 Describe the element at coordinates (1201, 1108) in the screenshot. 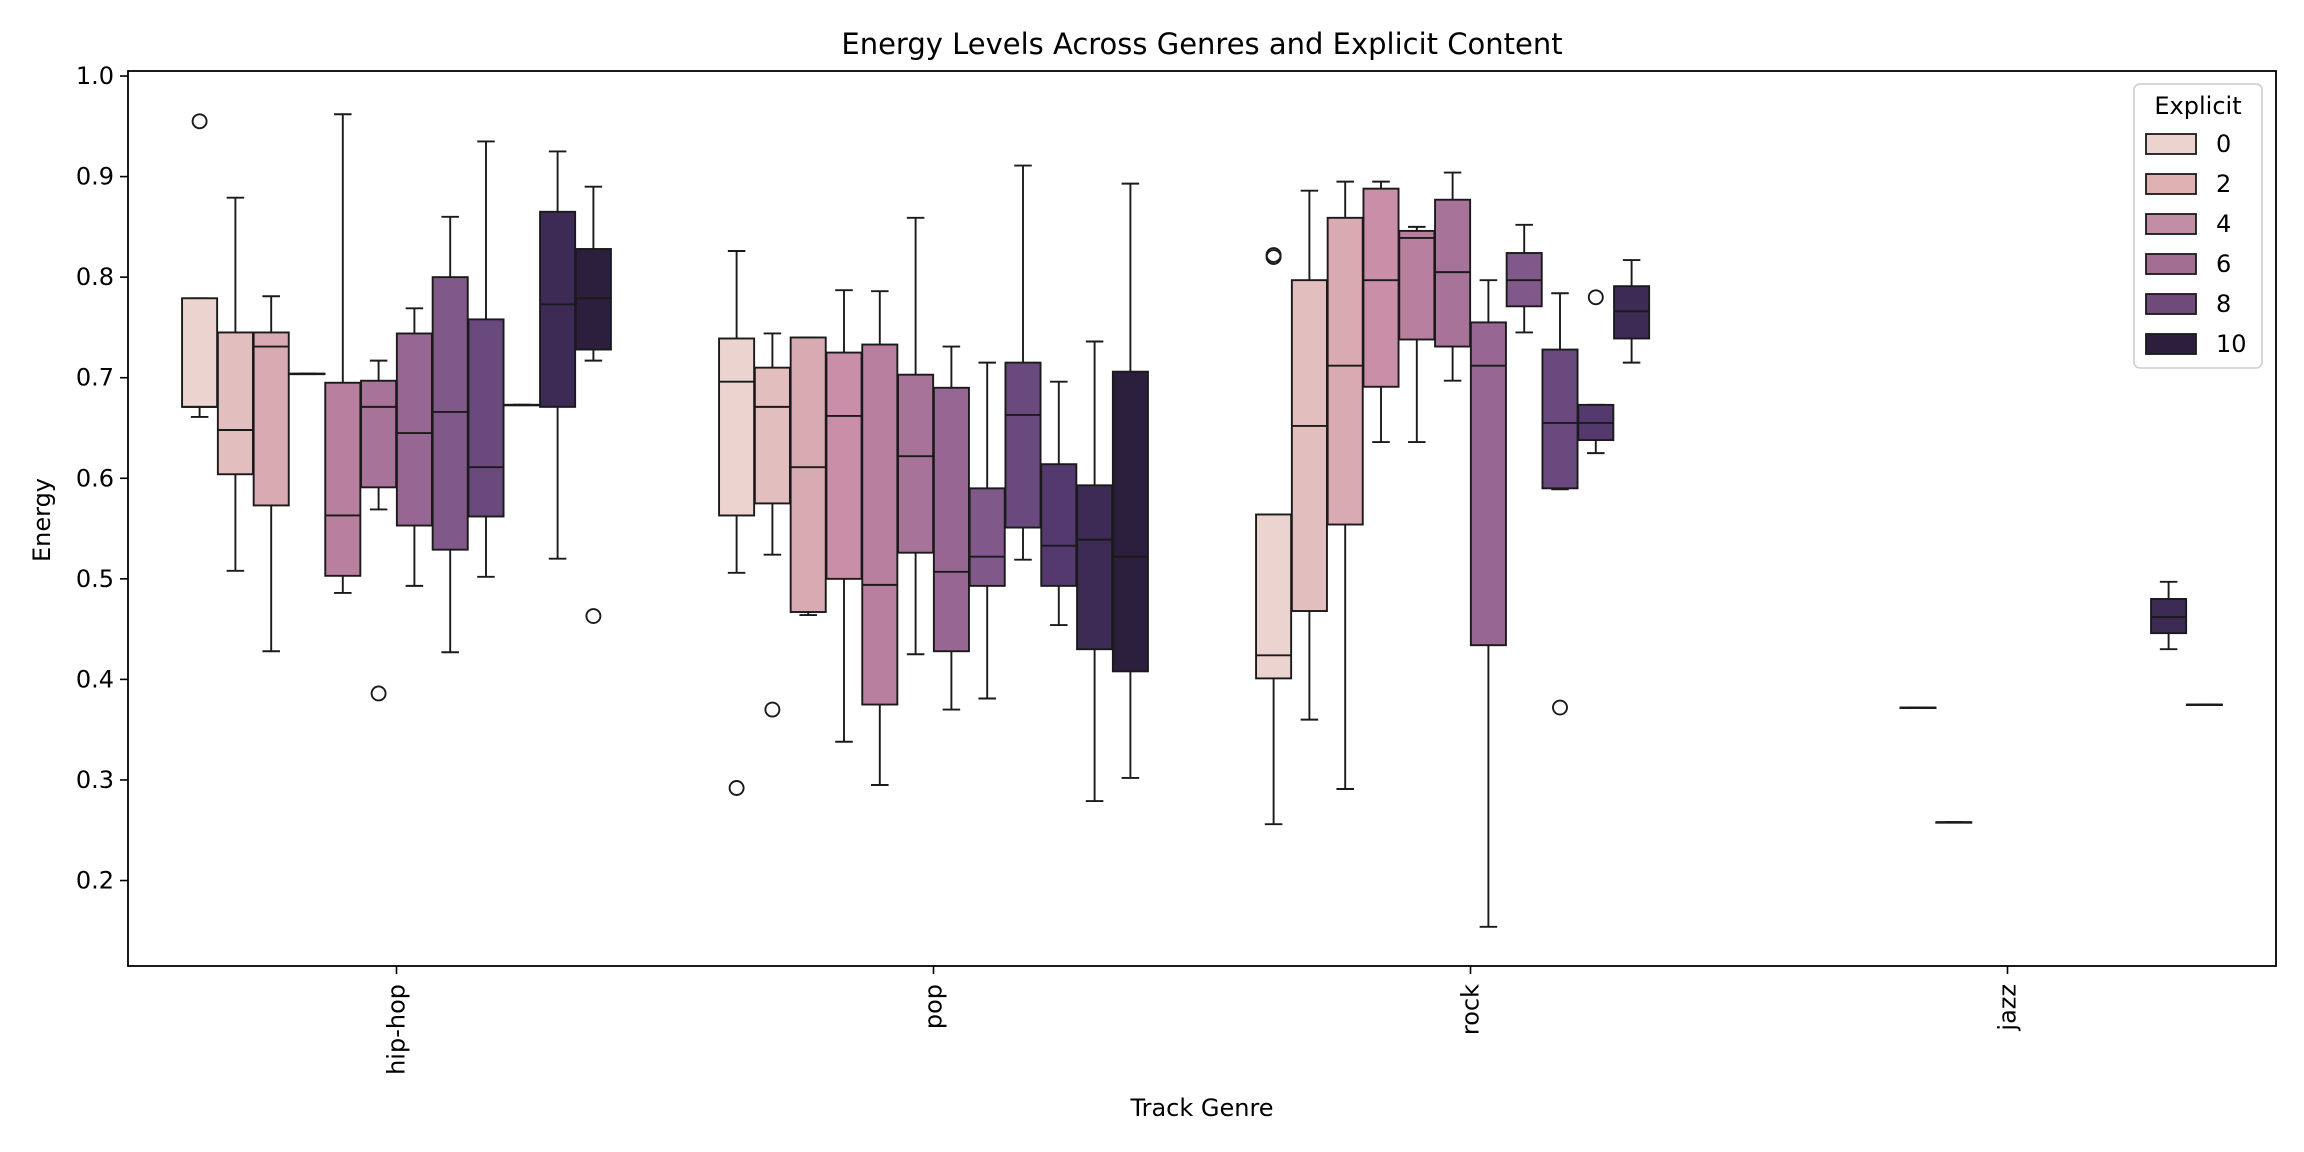

I see `x-axis-label: Track Genre` at that location.